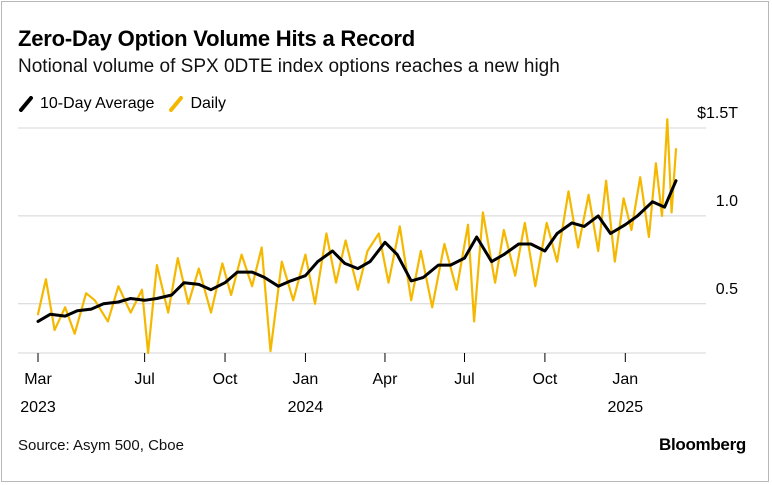  I want to click on legend: 10-Day Average Daily, so click(129, 104).